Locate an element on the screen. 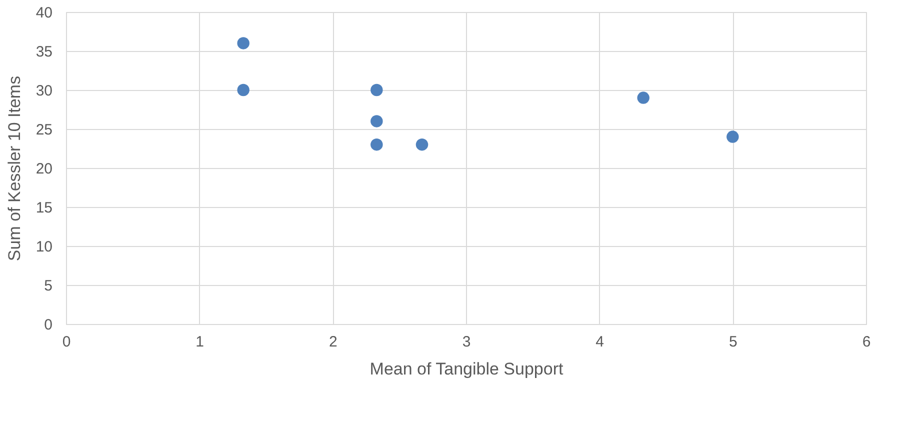 The image size is (908, 423). x-tick-label: 5 is located at coordinates (733, 342).